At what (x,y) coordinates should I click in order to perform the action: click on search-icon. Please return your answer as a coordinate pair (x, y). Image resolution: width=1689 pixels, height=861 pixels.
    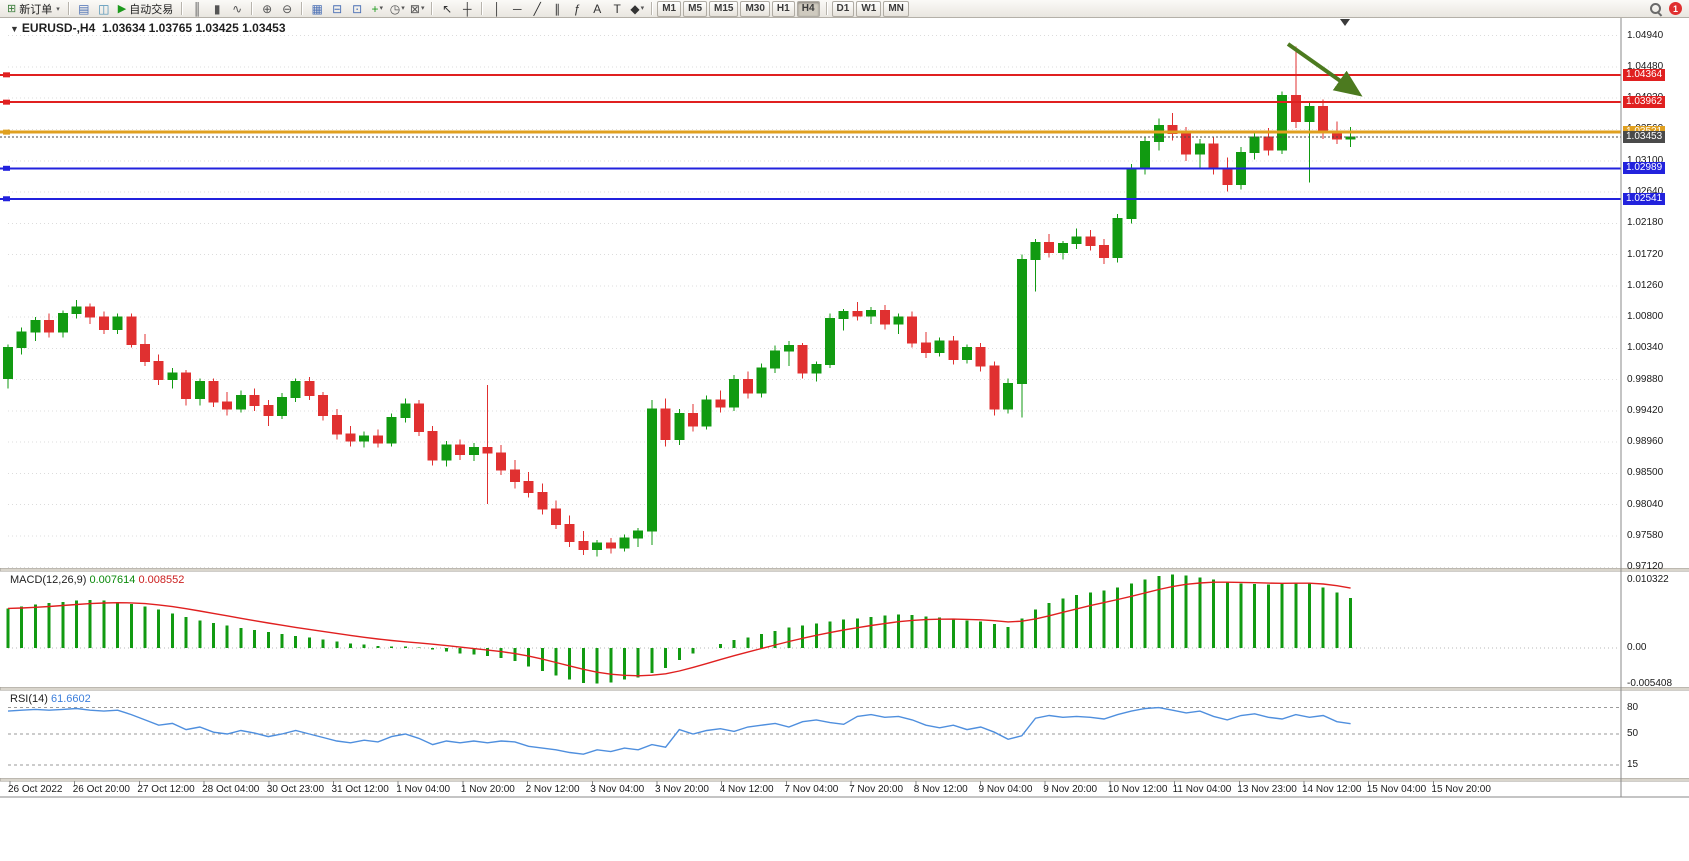
    Looking at the image, I should click on (1655, 9).